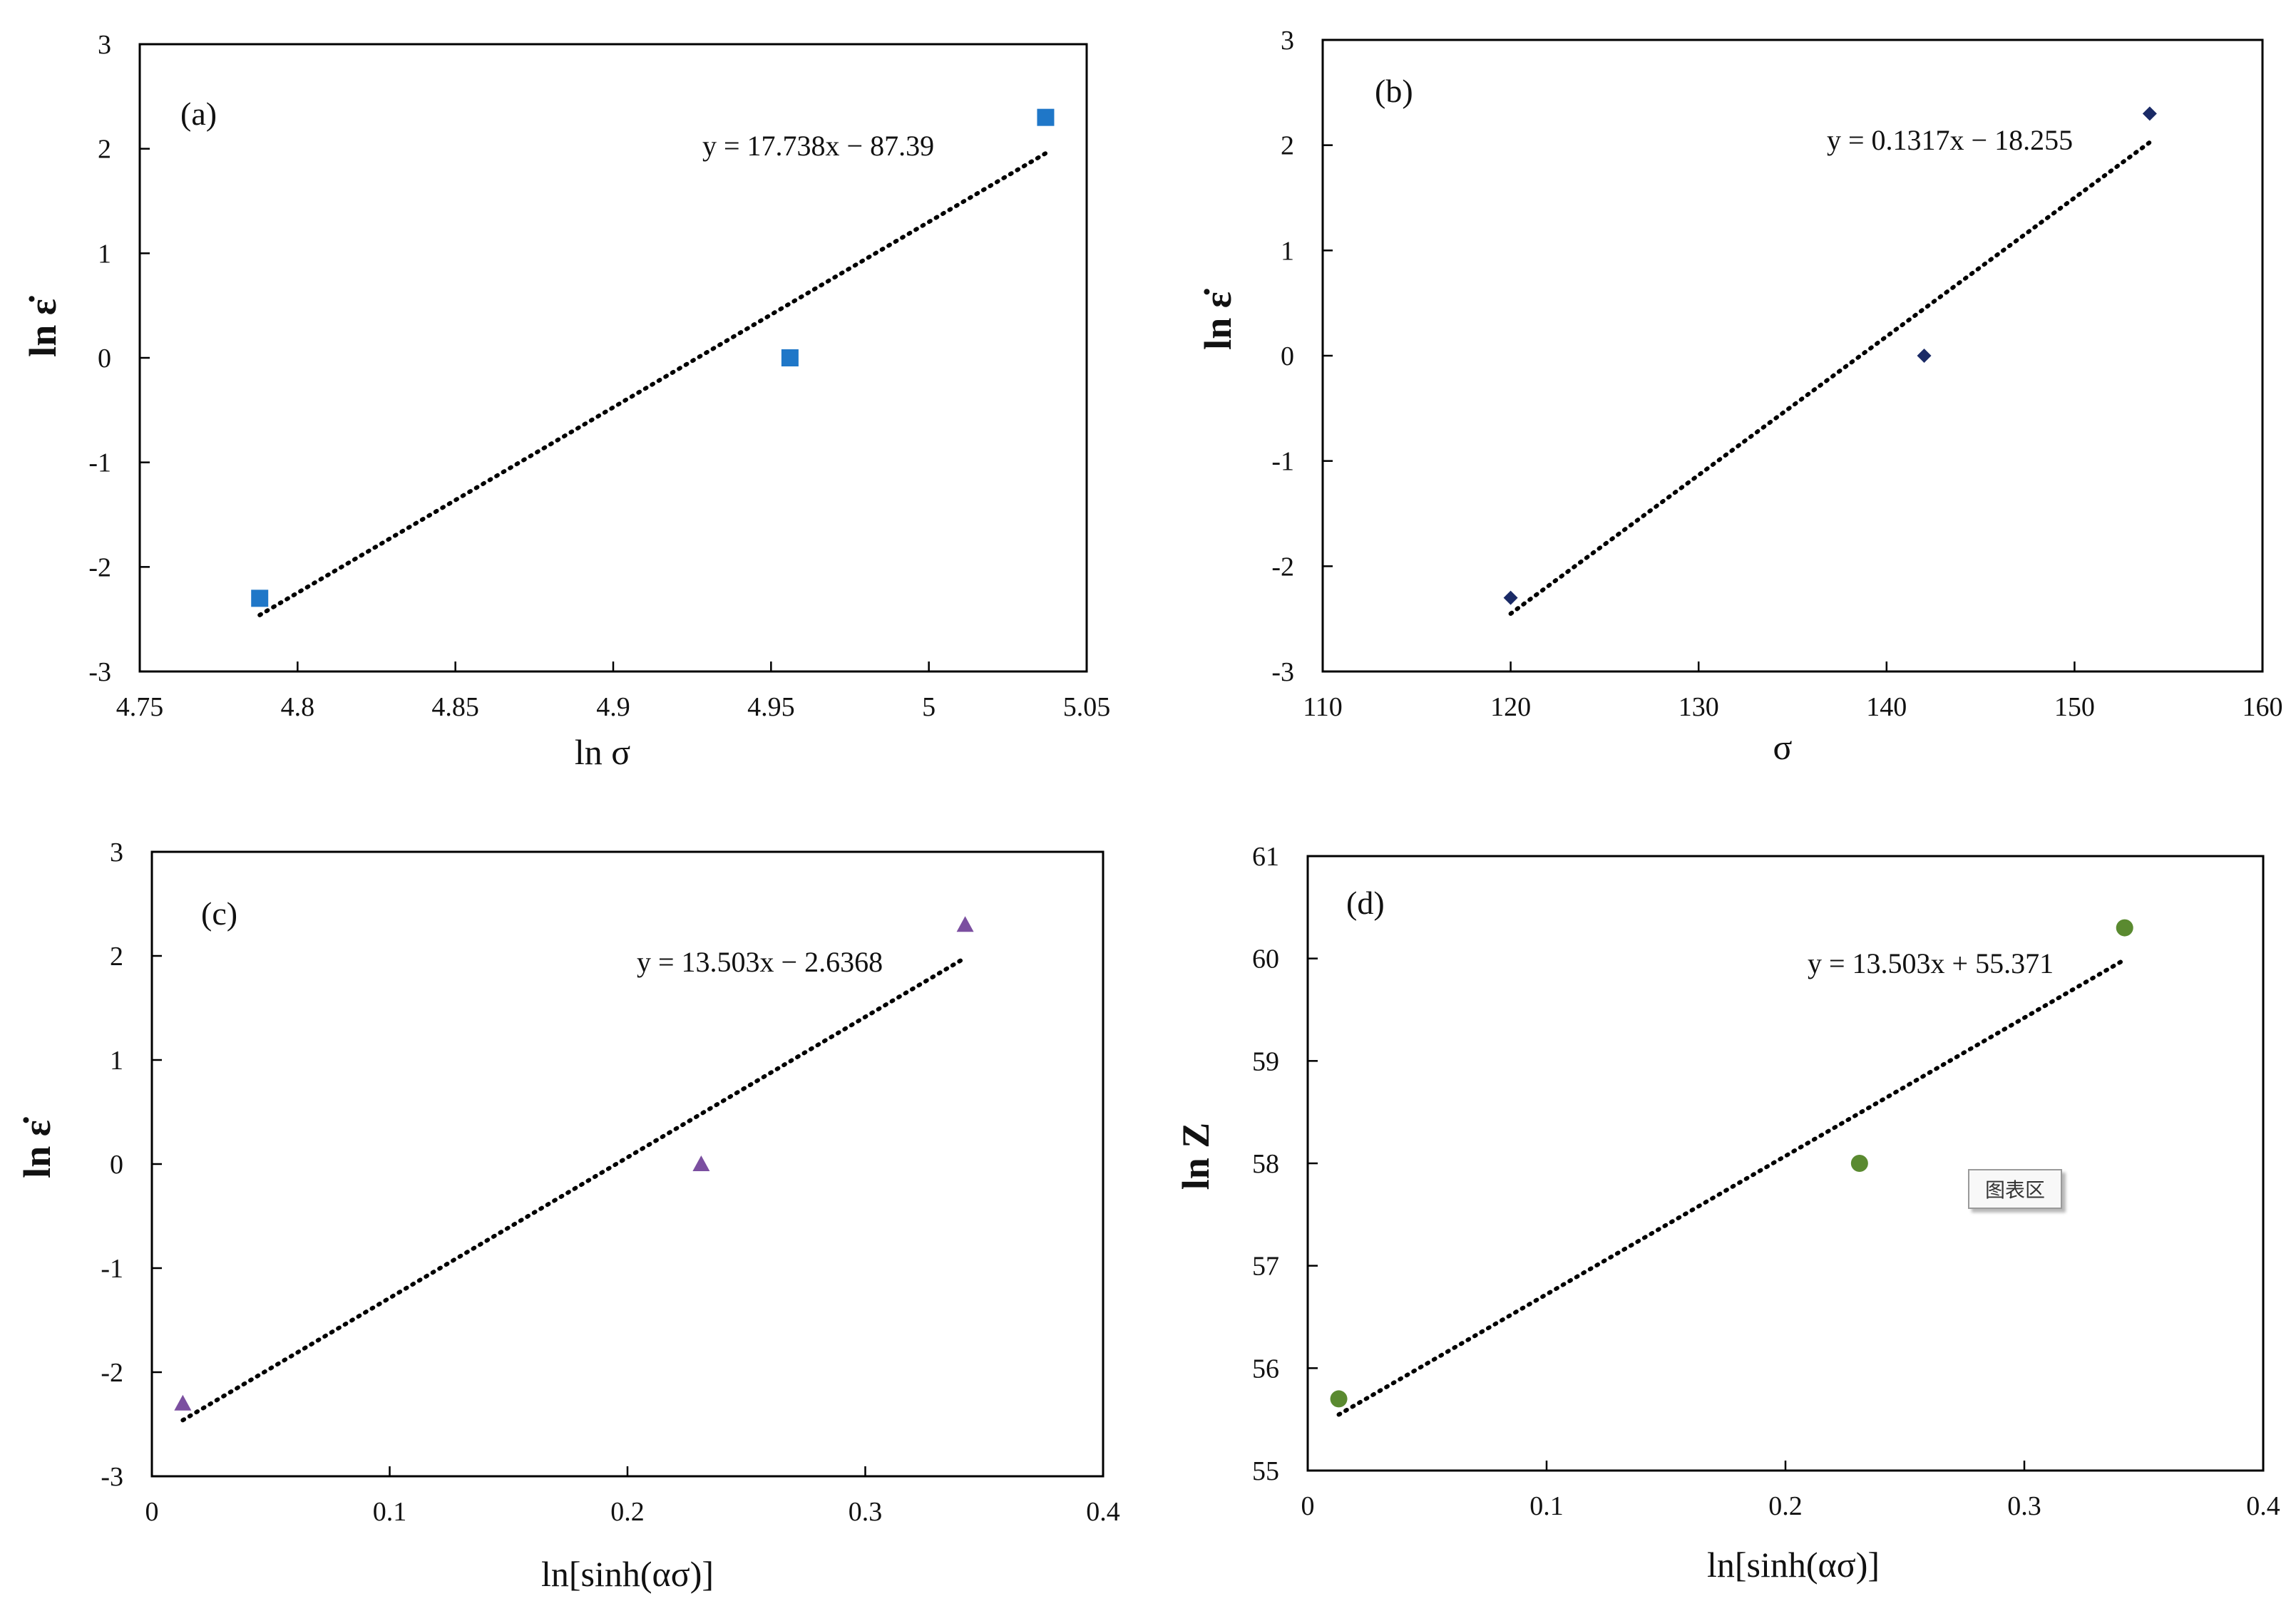 The height and width of the screenshot is (1606, 2296). What do you see at coordinates (219, 913) in the screenshot?
I see `panel-label: (c)` at bounding box center [219, 913].